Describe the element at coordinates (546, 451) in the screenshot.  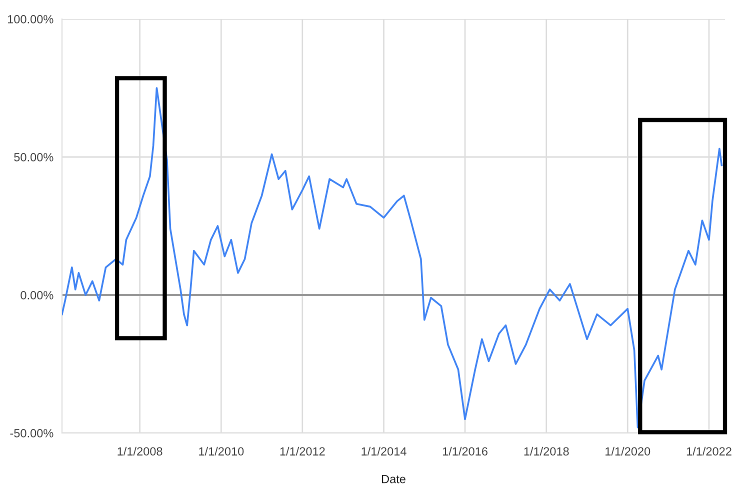
I see `x-tick-label: 1/1/2018` at that location.